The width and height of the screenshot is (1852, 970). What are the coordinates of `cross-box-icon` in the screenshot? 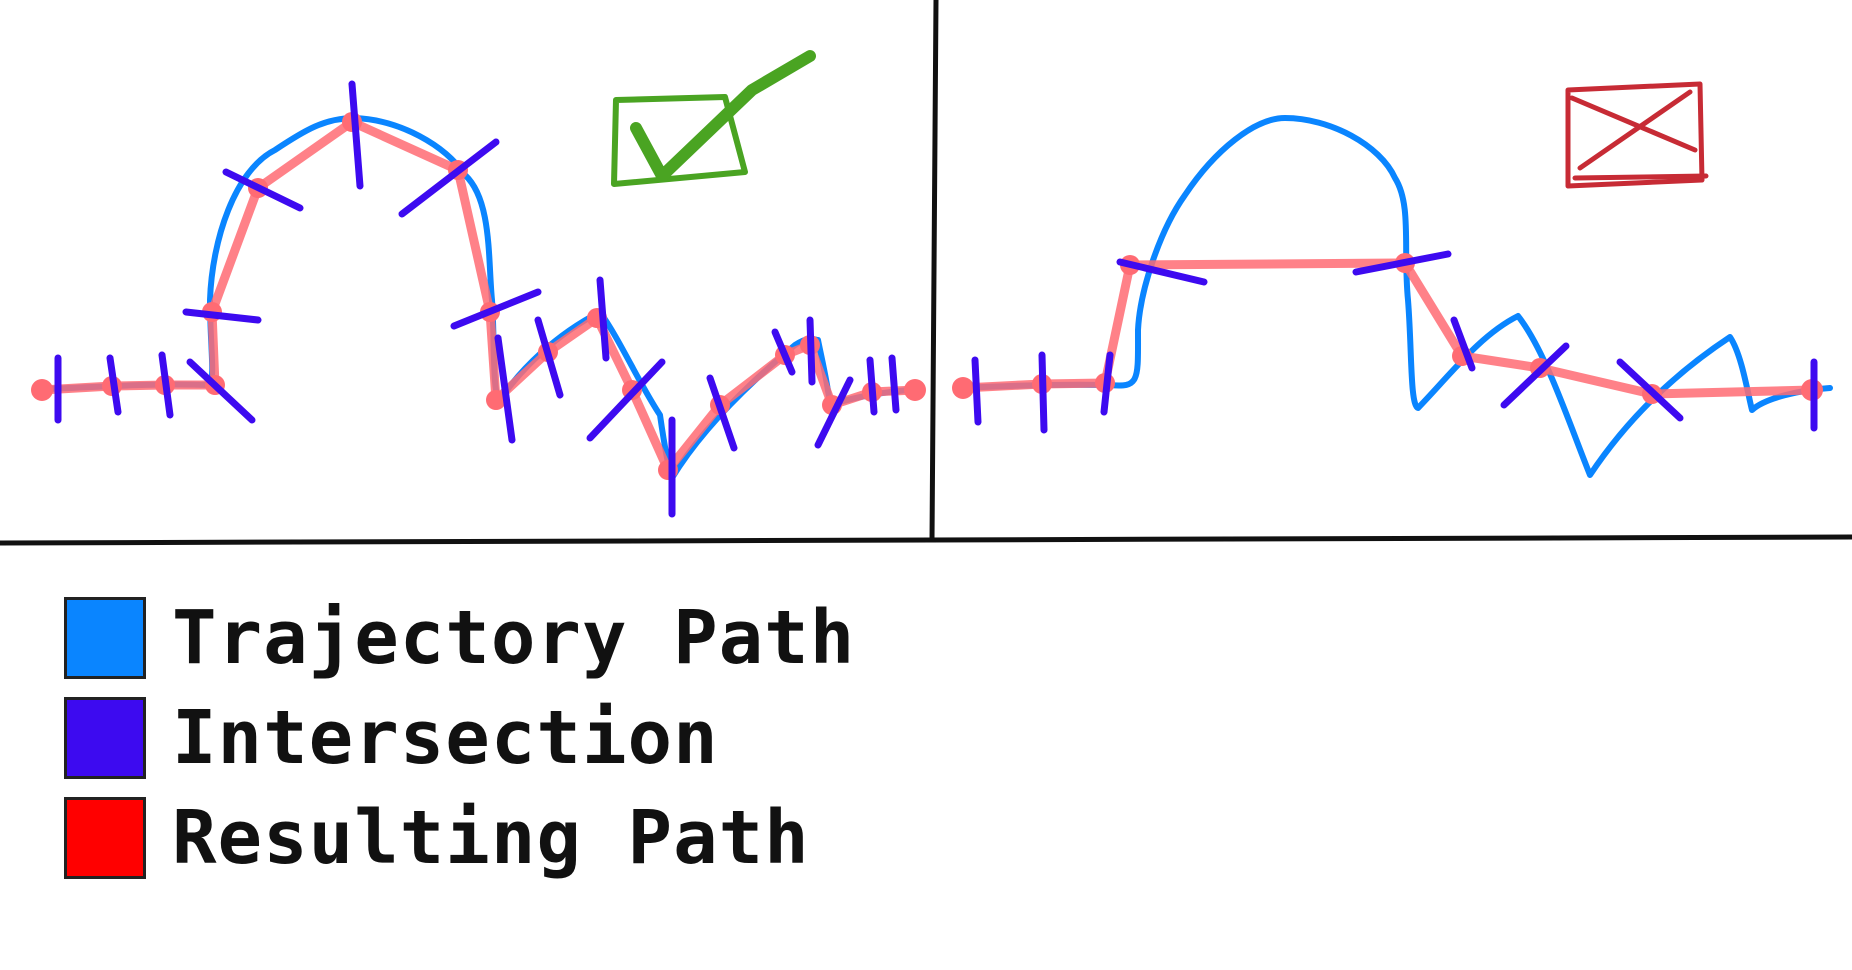 It's located at (1637, 135).